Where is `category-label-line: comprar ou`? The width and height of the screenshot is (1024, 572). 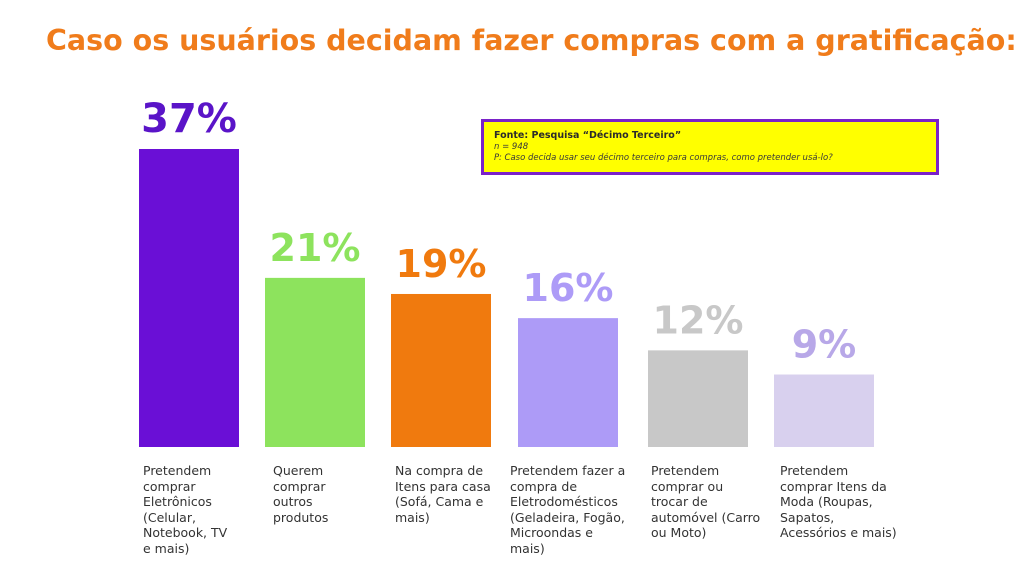 category-label-line: comprar ou is located at coordinates (687, 486).